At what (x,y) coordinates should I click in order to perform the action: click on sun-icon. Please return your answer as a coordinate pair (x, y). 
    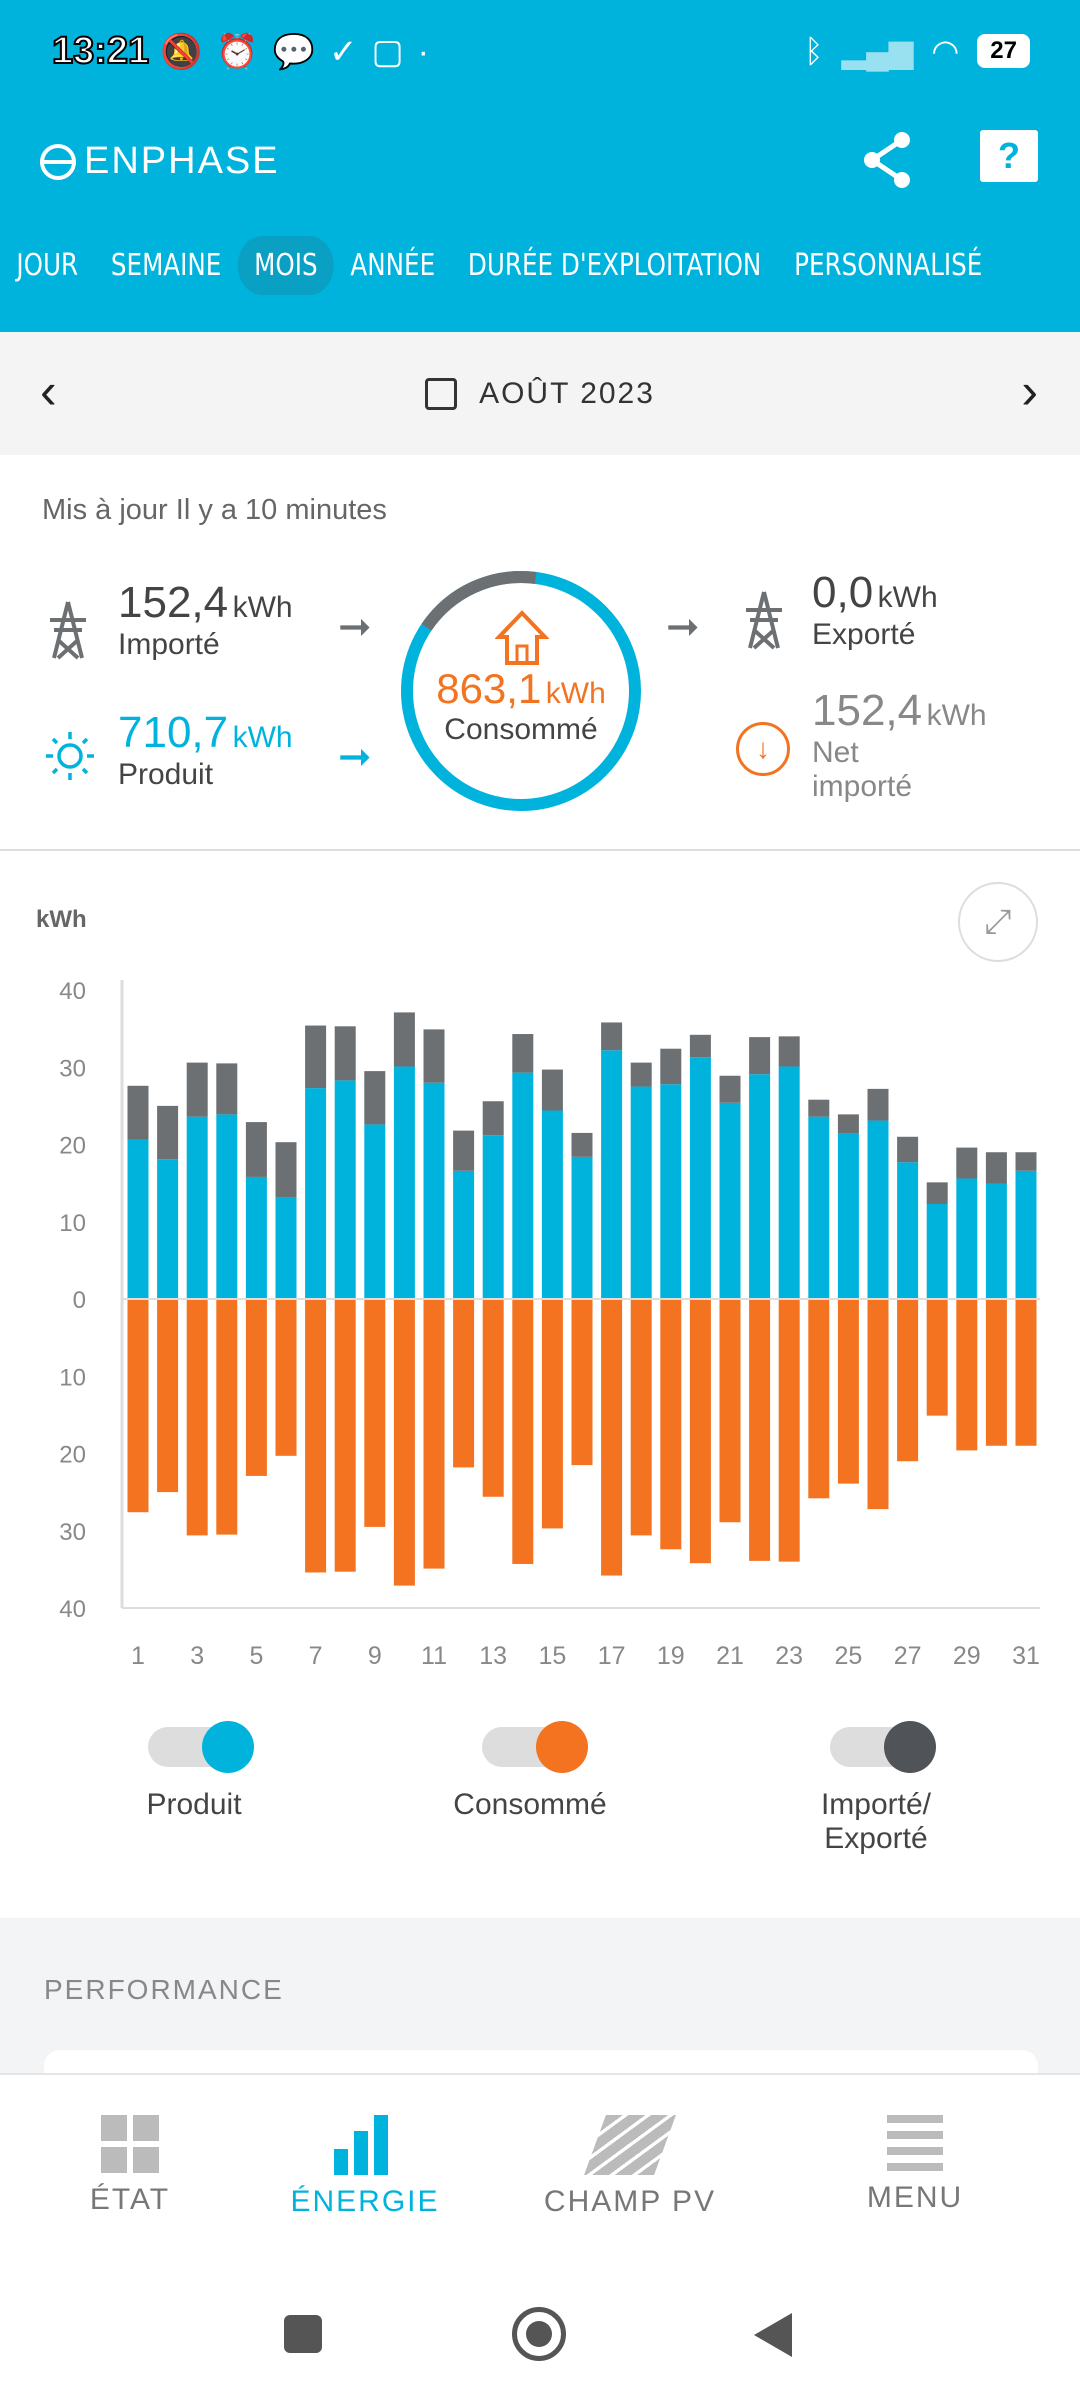
    Looking at the image, I should click on (70, 758).